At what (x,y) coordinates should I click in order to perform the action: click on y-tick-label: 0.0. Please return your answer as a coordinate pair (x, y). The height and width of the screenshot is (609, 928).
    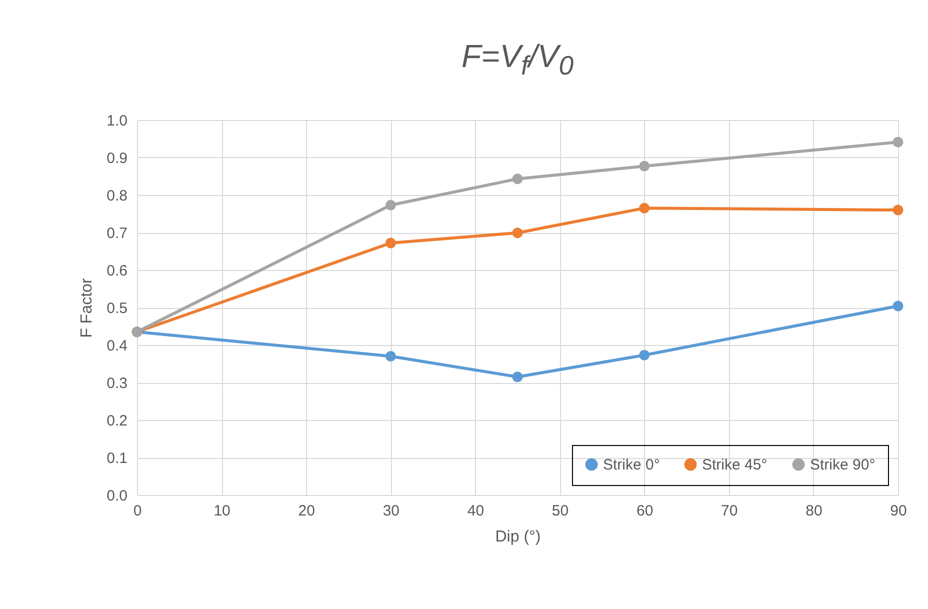
    Looking at the image, I should click on (117, 496).